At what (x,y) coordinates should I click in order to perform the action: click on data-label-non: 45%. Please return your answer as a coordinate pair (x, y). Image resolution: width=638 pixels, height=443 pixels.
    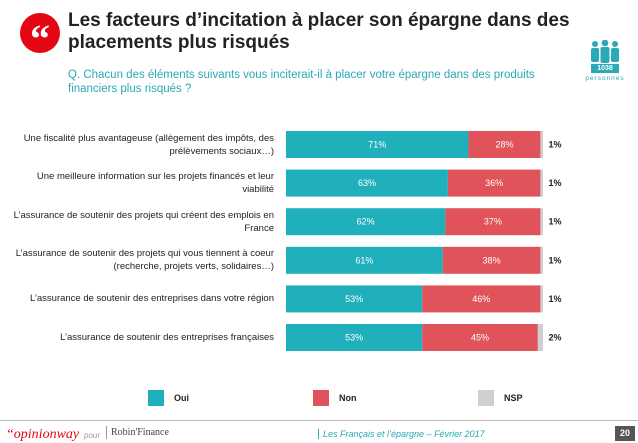
    Looking at the image, I should click on (480, 338).